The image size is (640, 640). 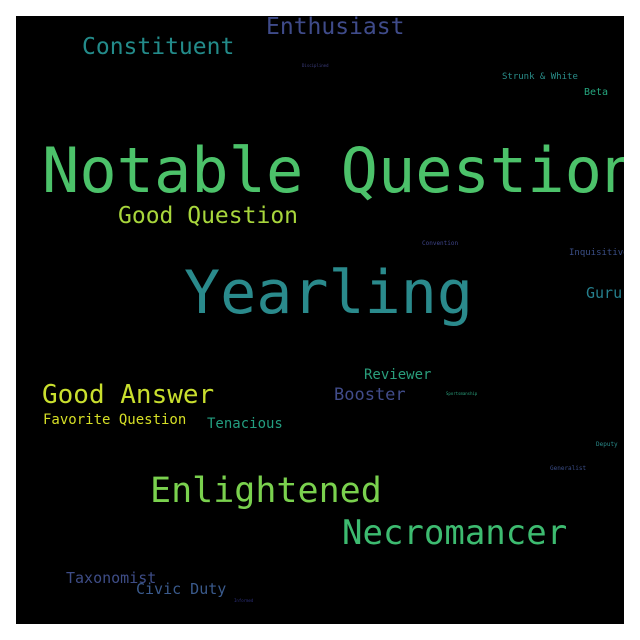 What do you see at coordinates (266, 491) in the screenshot?
I see `word-enlightened: Enlightened` at bounding box center [266, 491].